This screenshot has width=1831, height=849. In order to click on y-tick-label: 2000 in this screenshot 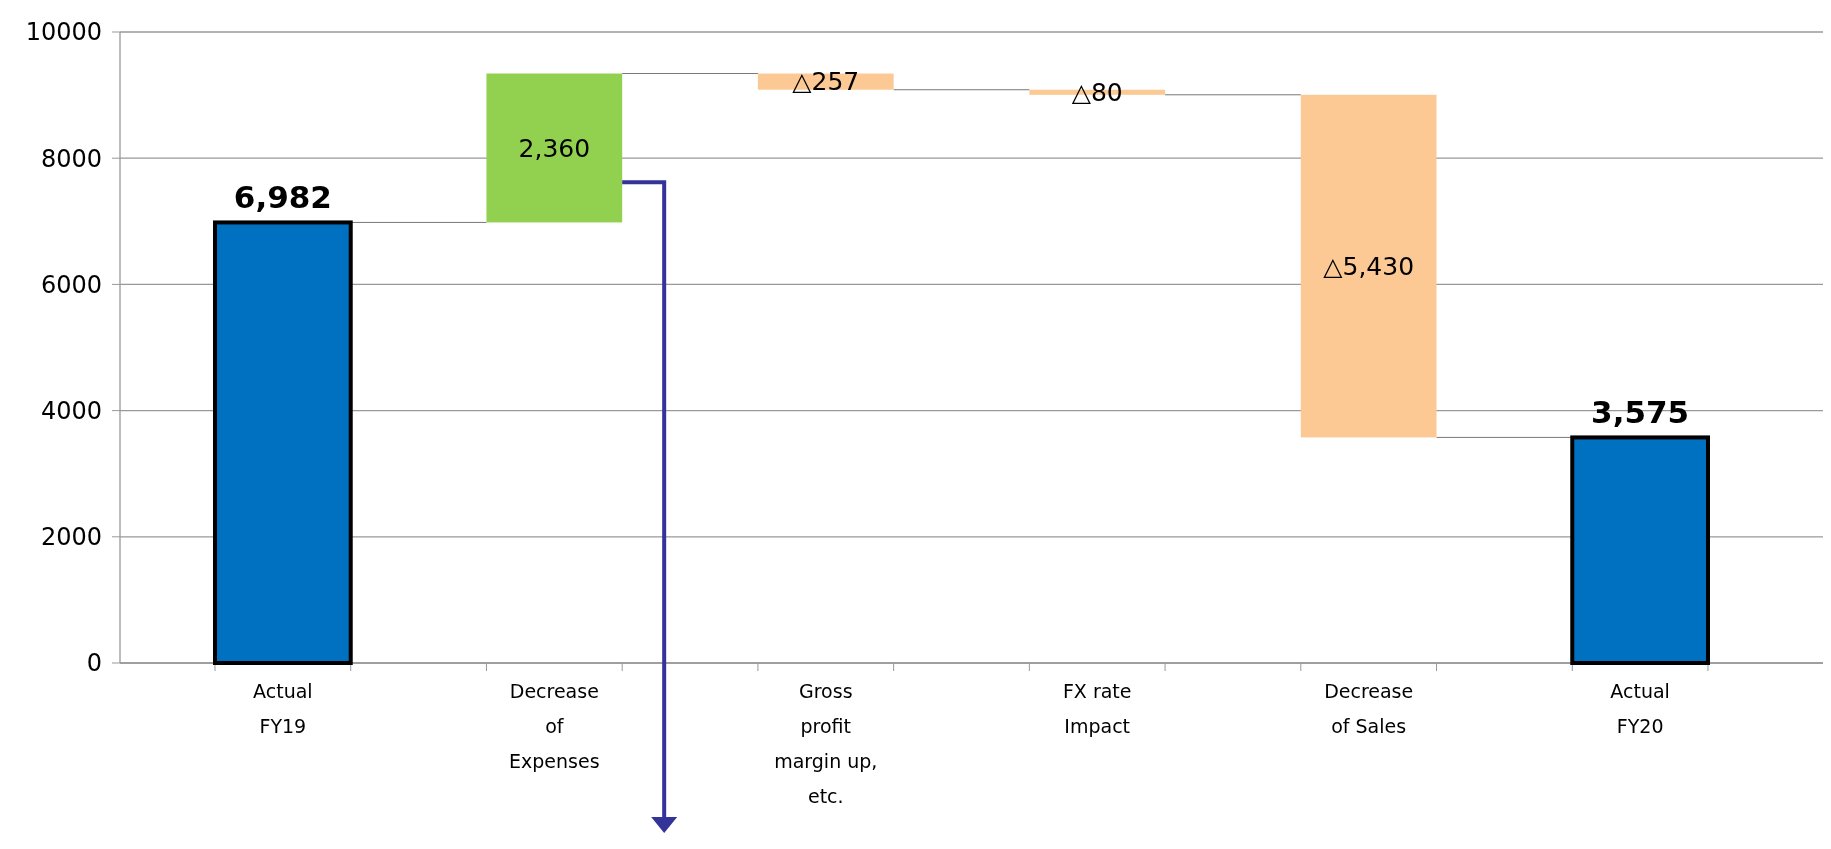, I will do `click(71, 537)`.